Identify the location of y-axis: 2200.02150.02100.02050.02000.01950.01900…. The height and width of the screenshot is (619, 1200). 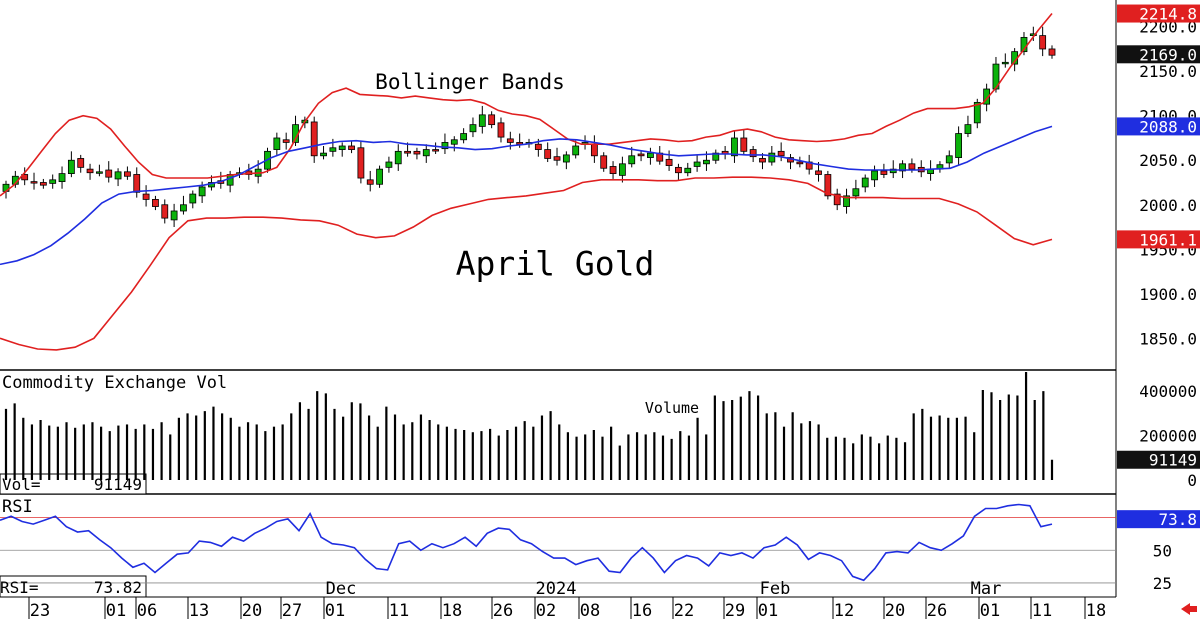
(1168, 305).